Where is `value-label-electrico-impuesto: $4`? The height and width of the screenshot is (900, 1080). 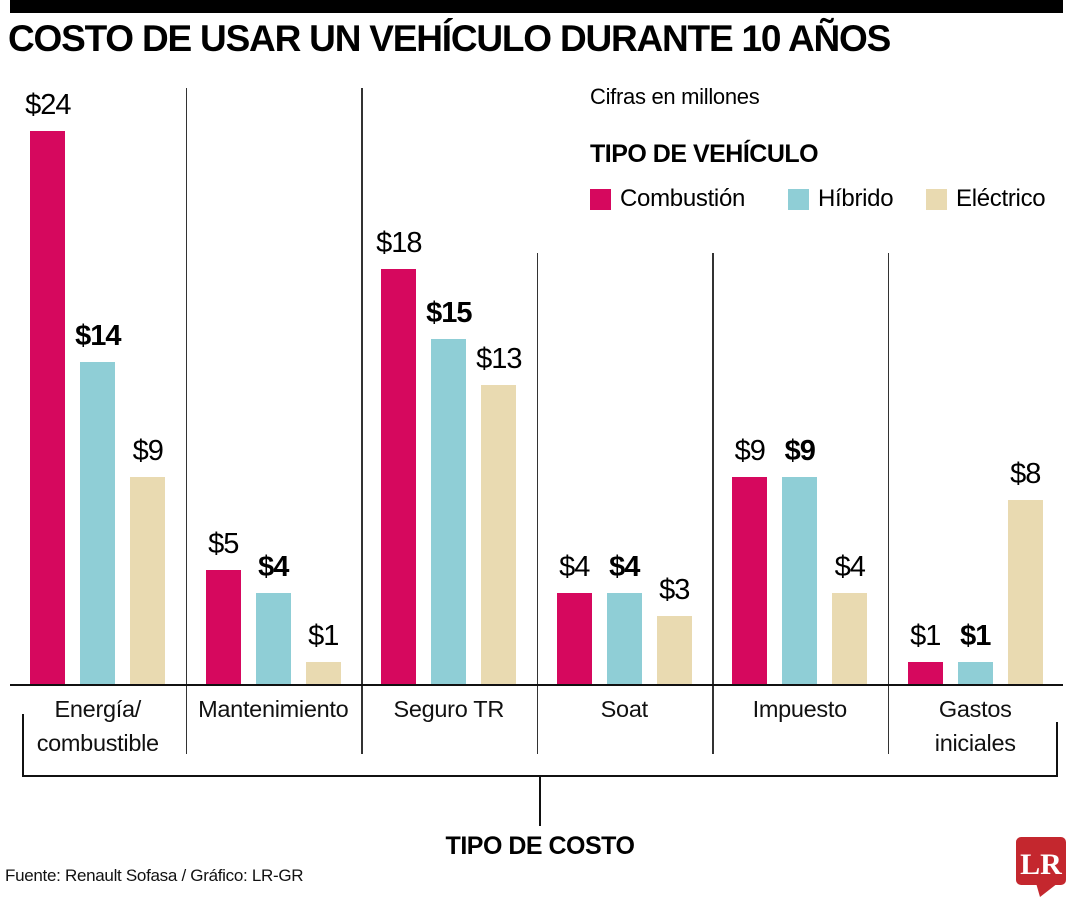 value-label-electrico-impuesto: $4 is located at coordinates (850, 566).